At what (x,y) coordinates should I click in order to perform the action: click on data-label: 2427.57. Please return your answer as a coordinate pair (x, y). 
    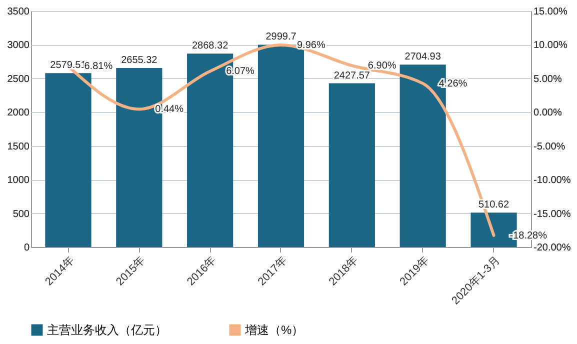
    Looking at the image, I should click on (352, 76).